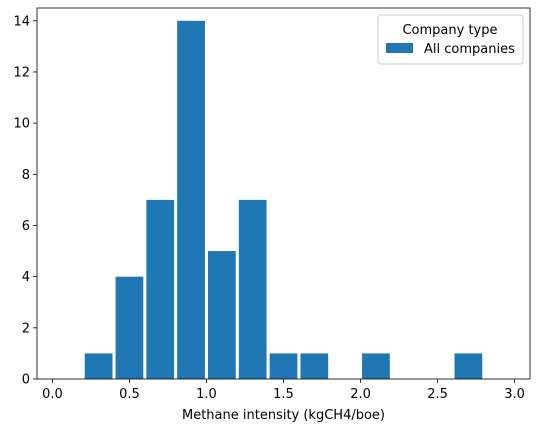  What do you see at coordinates (360, 394) in the screenshot?
I see `x-tick-label: 2.0` at bounding box center [360, 394].